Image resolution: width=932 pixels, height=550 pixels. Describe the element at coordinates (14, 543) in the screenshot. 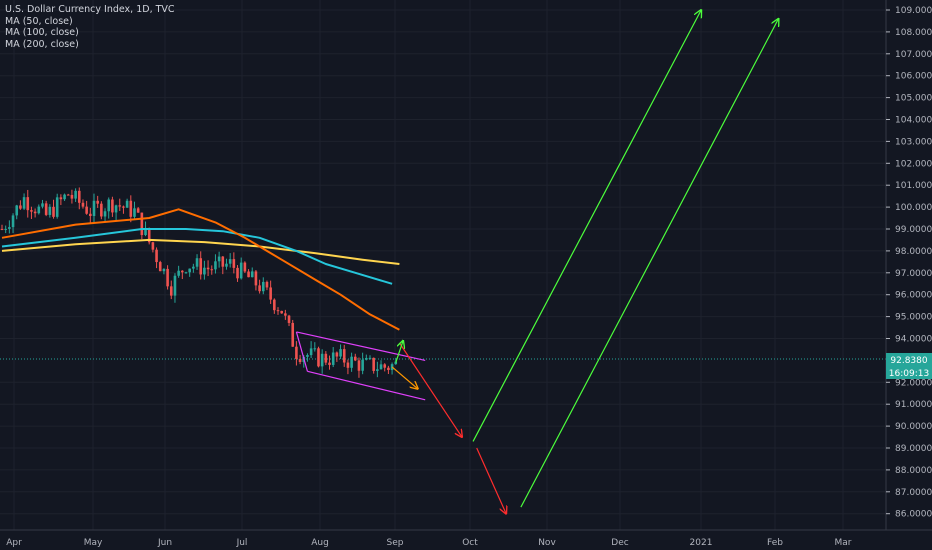

I see `x-tick-label: Apr` at that location.